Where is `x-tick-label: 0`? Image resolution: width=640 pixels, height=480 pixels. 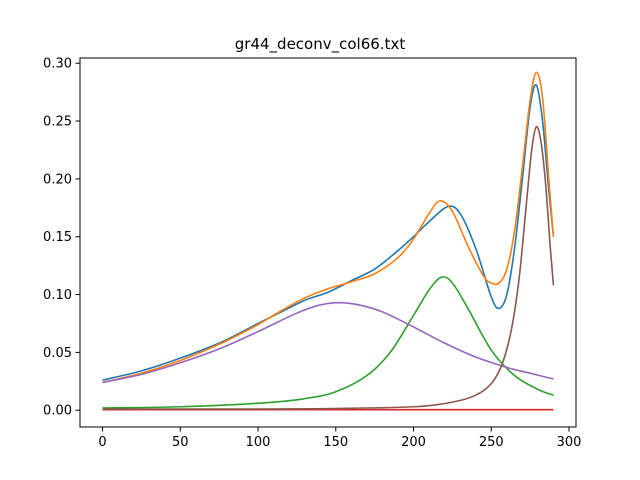 x-tick-label: 0 is located at coordinates (102, 442).